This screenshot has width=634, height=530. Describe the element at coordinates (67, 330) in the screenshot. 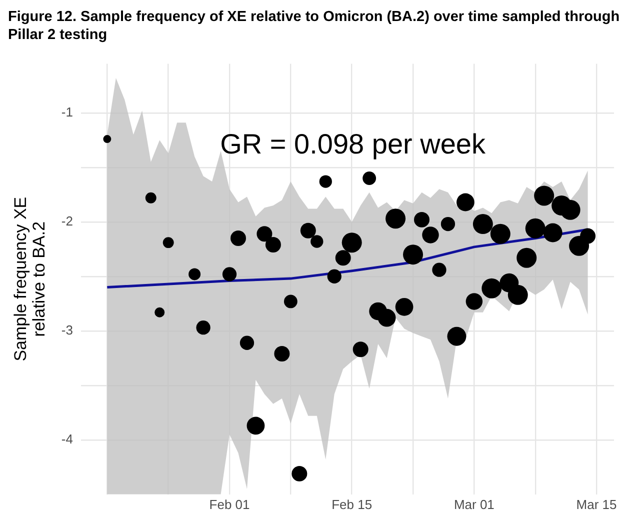

I see `y-tick-label: -3` at that location.